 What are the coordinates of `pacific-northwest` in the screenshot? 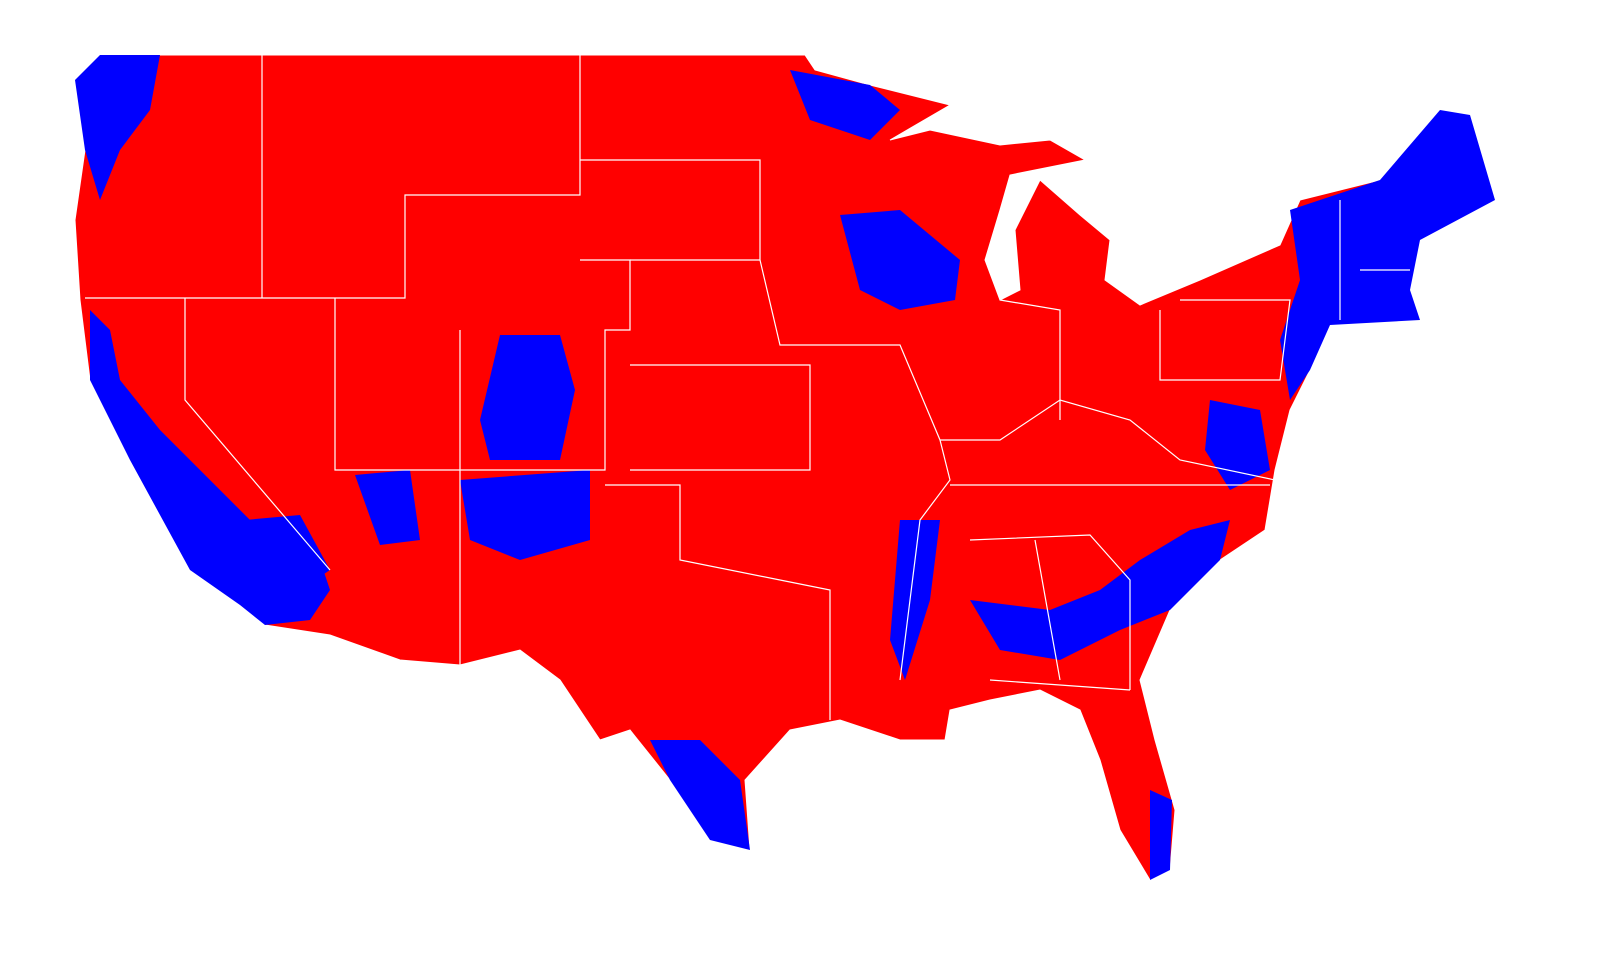 It's located at (117, 127).